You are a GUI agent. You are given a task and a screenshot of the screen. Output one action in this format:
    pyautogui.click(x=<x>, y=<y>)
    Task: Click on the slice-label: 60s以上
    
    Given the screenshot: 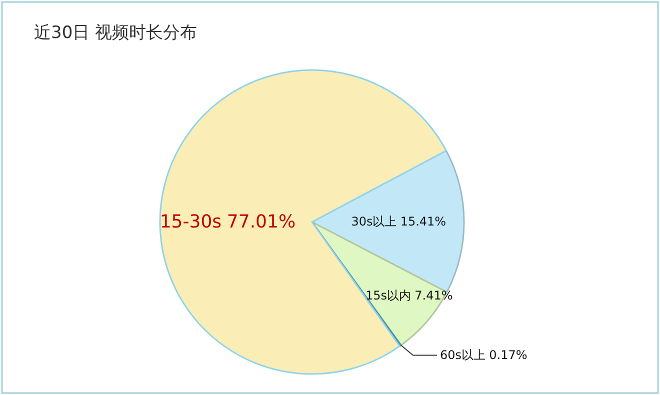 What is the action you would take?
    pyautogui.click(x=463, y=355)
    